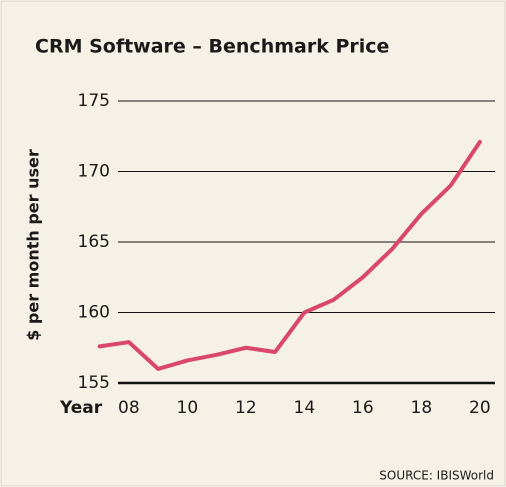 Image resolution: width=506 pixels, height=487 pixels. Describe the element at coordinates (188, 408) in the screenshot. I see `x-tick-label: 10` at that location.